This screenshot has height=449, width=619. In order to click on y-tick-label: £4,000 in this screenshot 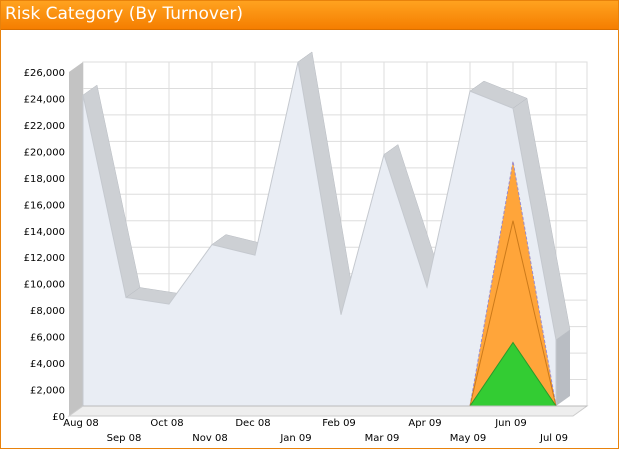, I will do `click(47, 364)`.